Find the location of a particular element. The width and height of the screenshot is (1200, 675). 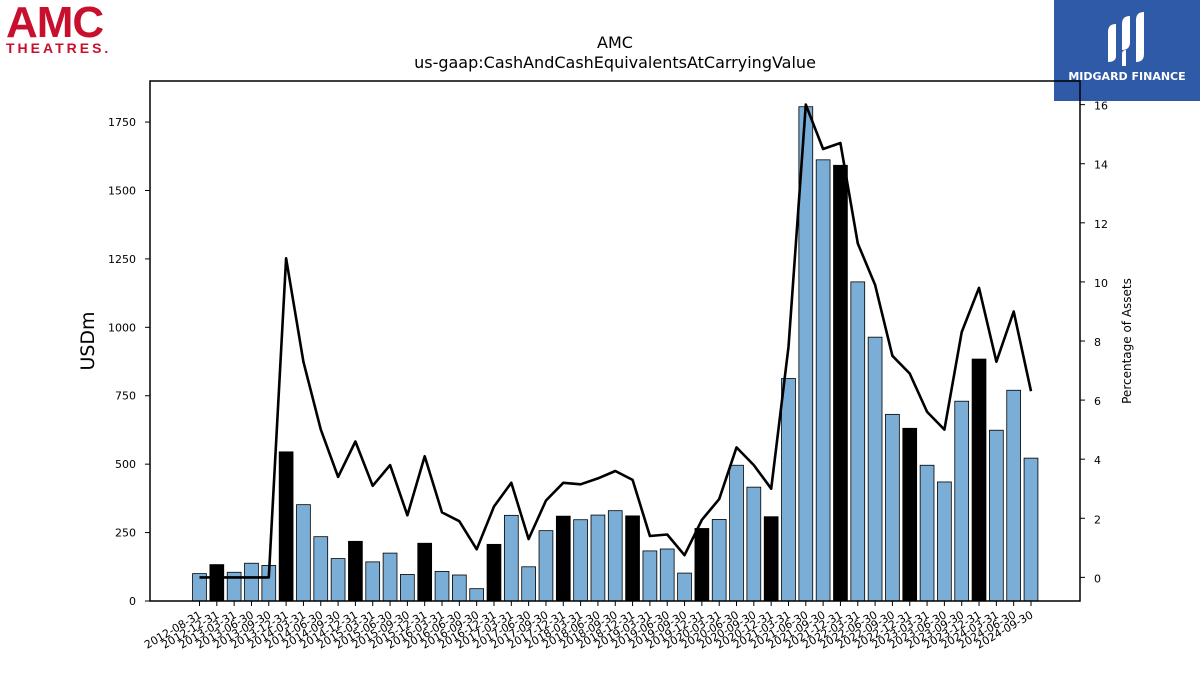

y-axis-right: 0 2 4 6 8 10 12 14 16 is located at coordinates (1094, 342).